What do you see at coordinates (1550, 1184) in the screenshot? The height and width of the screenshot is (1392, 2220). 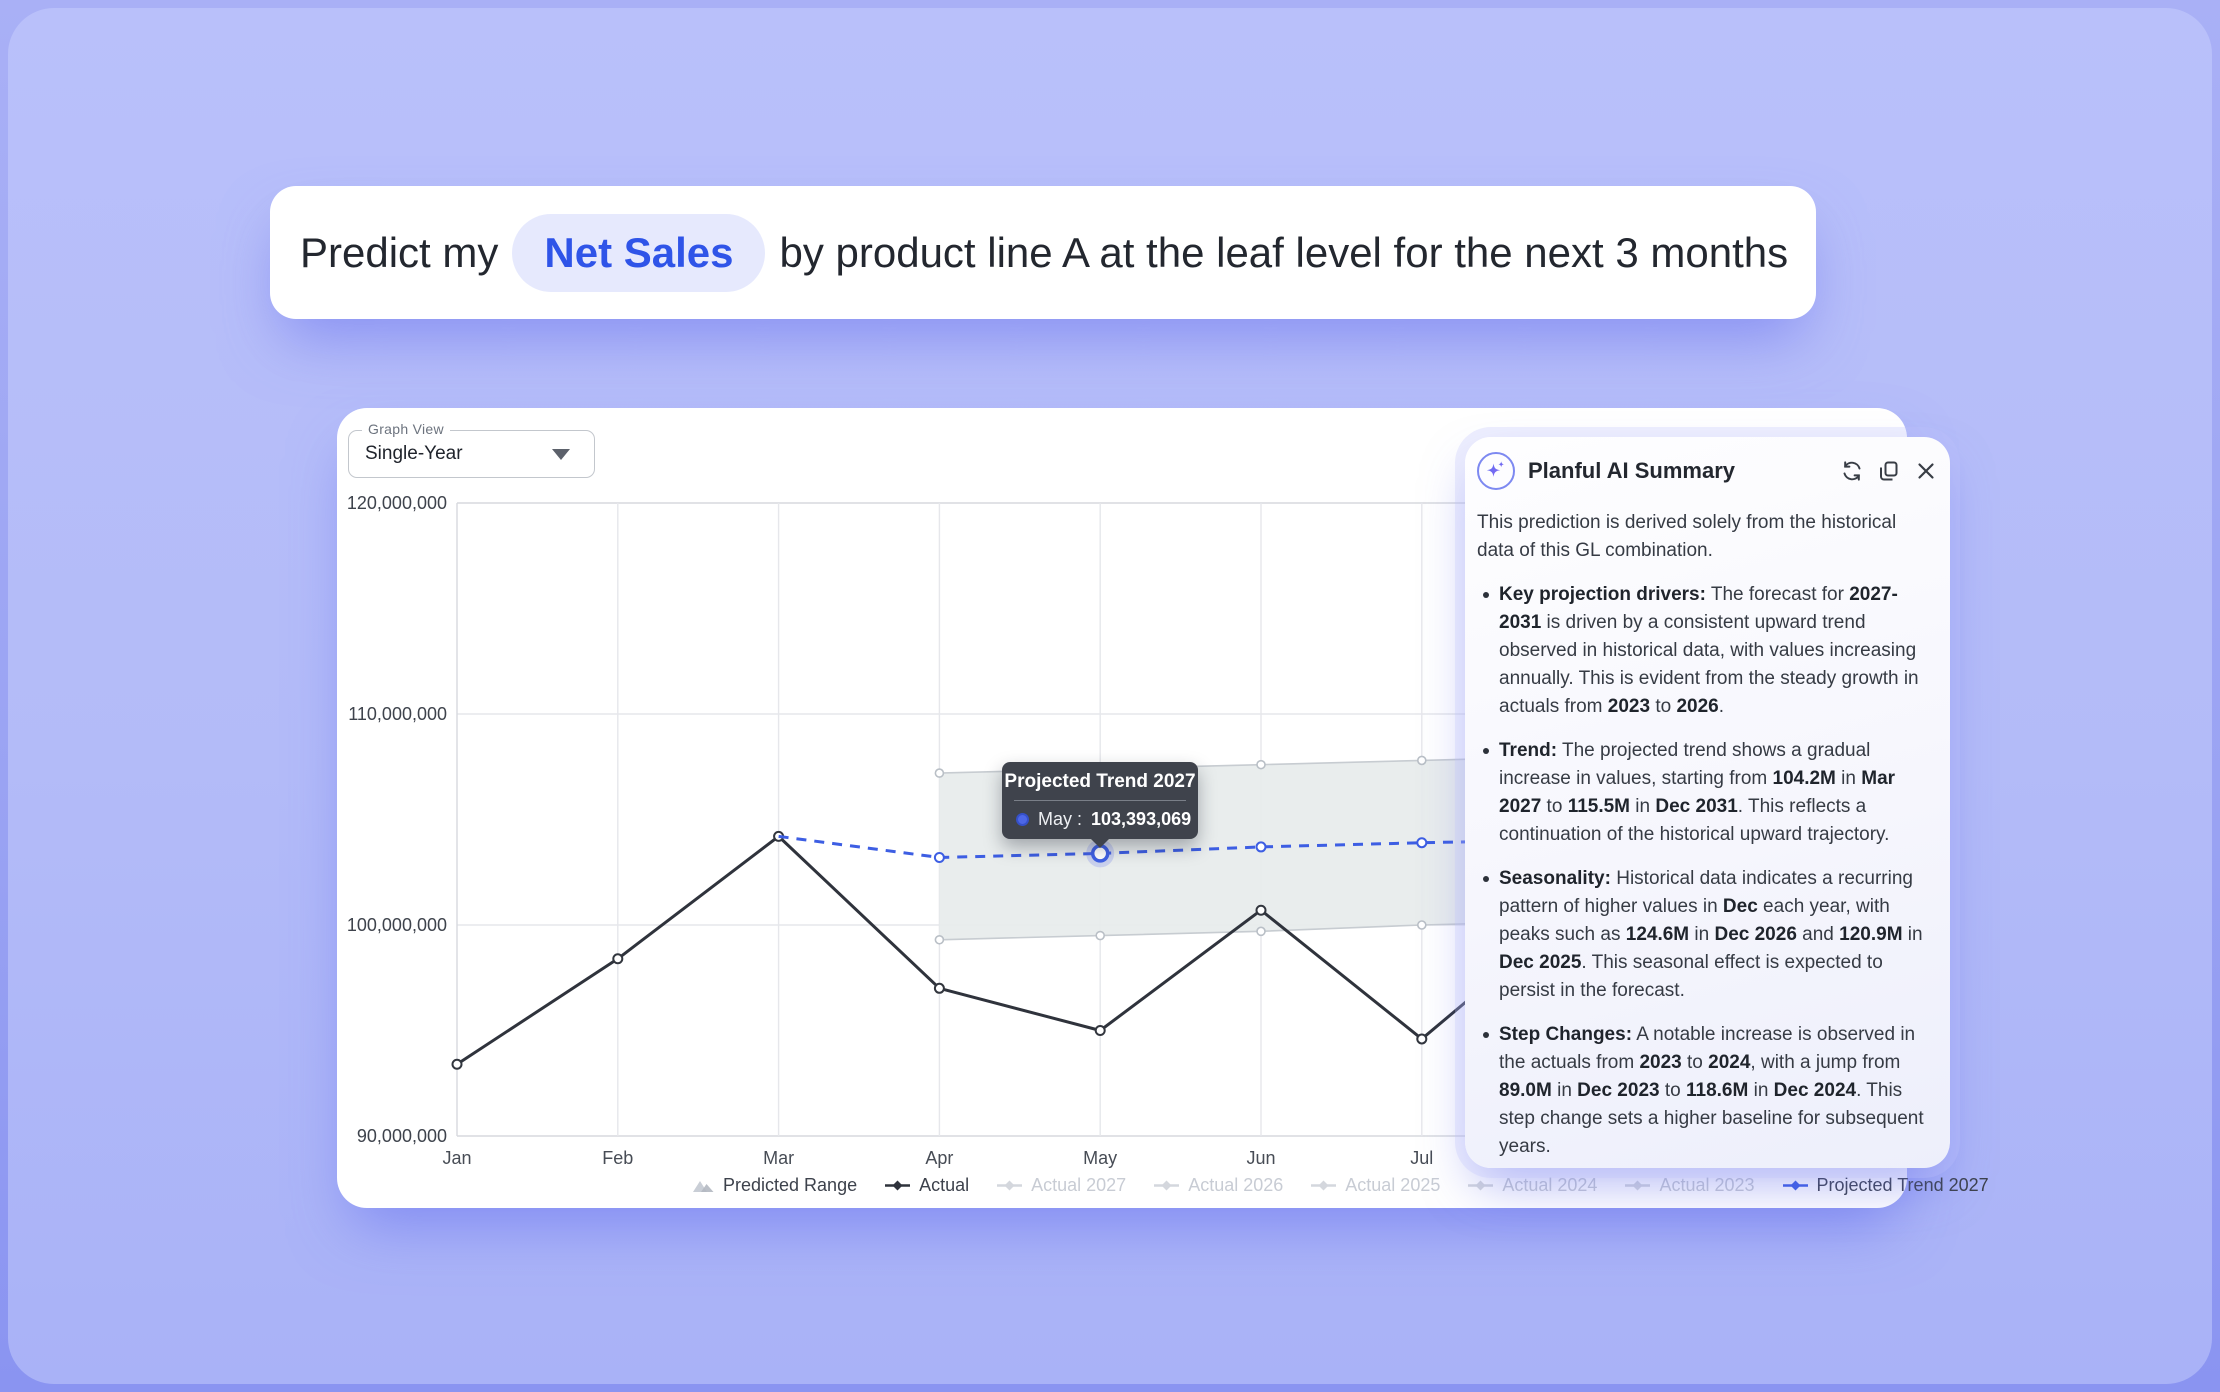 I see `legend-label: Actual 2024` at bounding box center [1550, 1184].